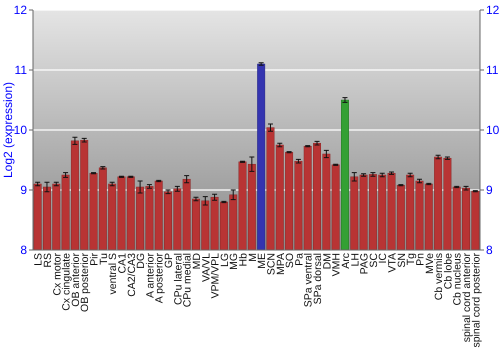  What do you see at coordinates (383, 258) in the screenshot?
I see `x-tick-label: IC` at bounding box center [383, 258].